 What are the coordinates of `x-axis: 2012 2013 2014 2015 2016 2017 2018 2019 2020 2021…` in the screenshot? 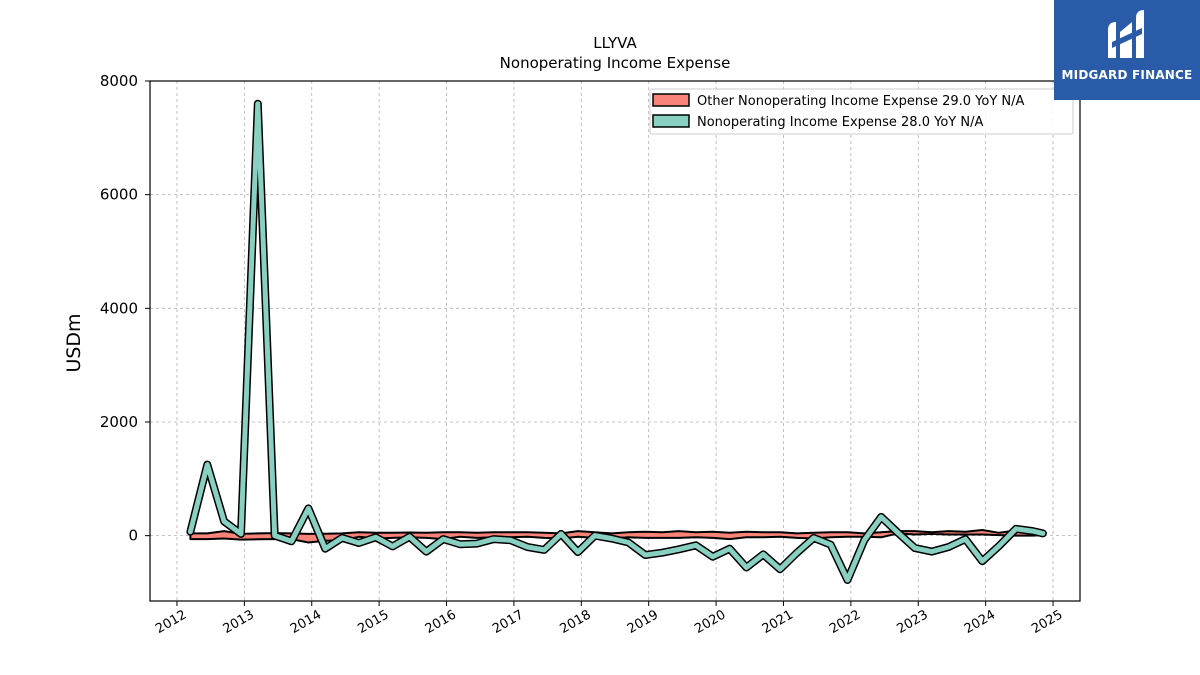 It's located at (609, 619).